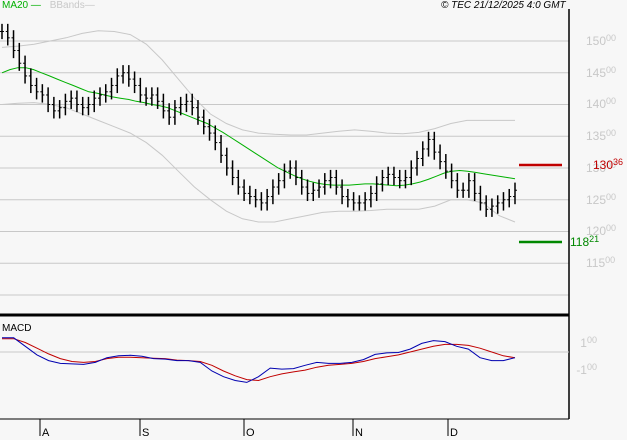  What do you see at coordinates (72, 5) in the screenshot?
I see `legend-bbands: BBands—` at bounding box center [72, 5].